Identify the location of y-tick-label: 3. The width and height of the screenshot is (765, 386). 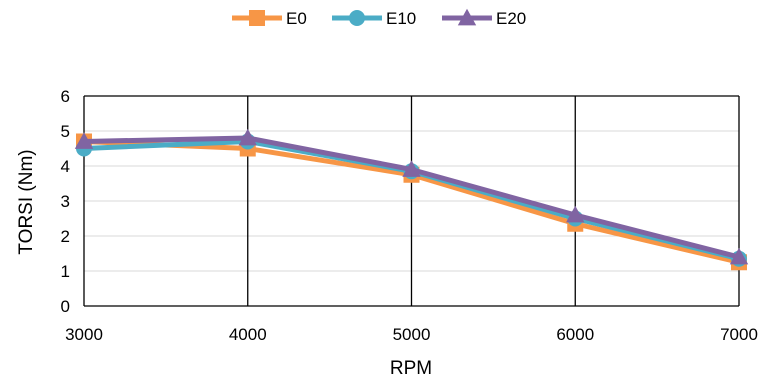
(65, 201).